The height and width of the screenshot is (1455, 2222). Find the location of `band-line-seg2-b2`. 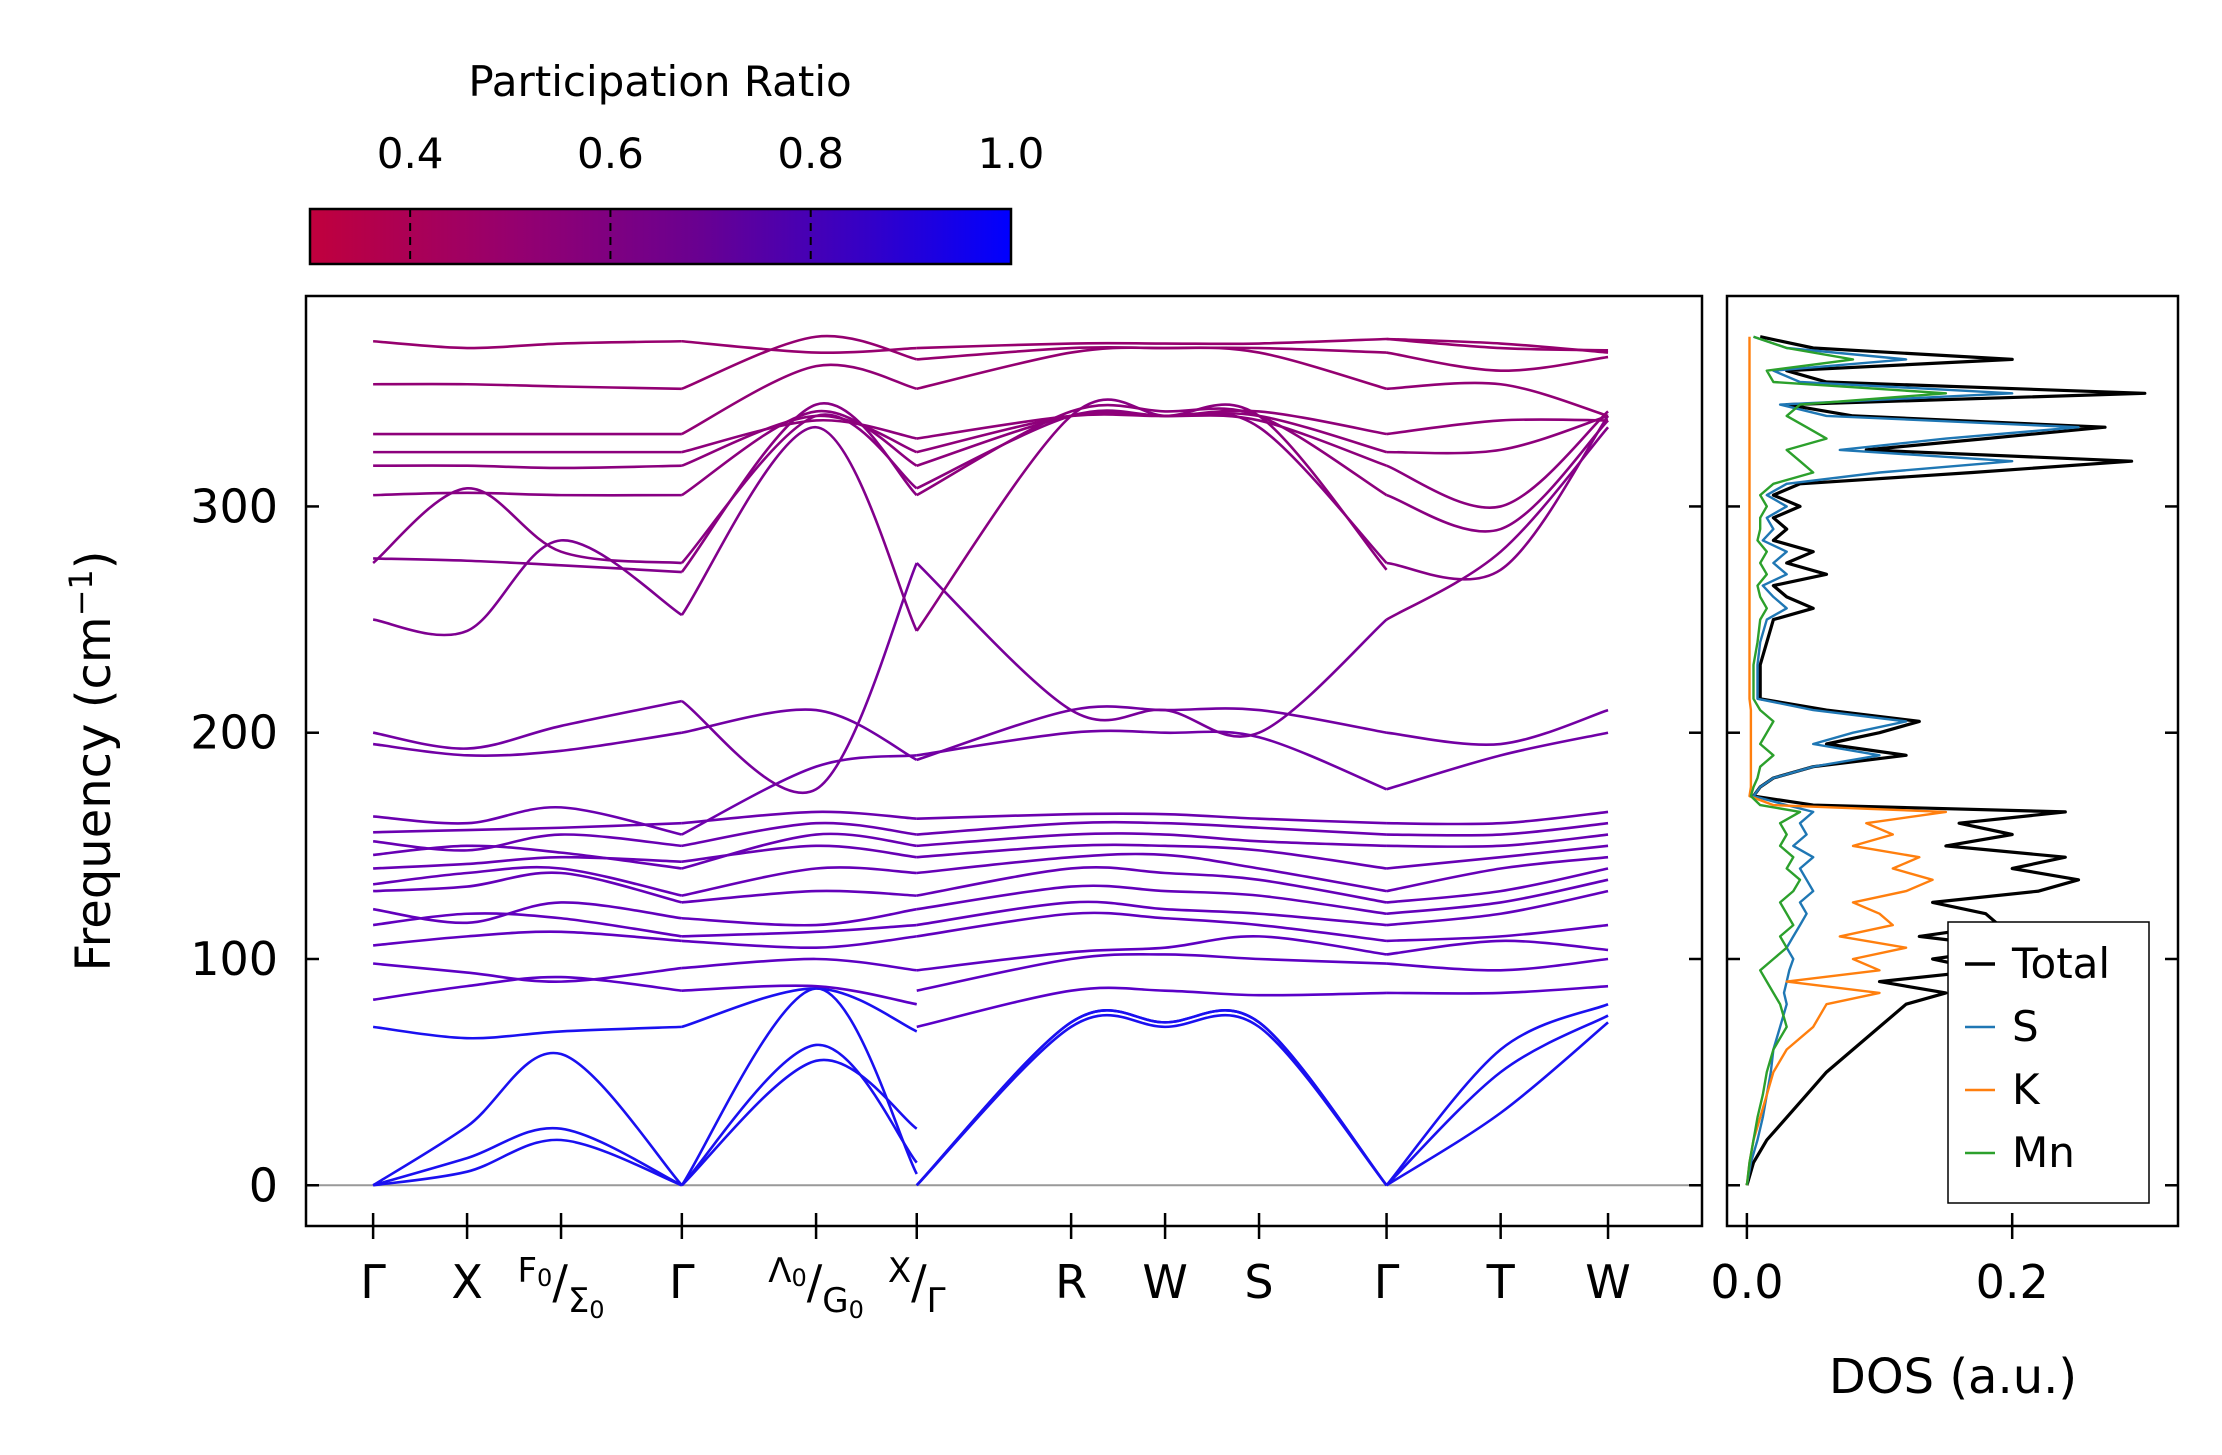

band-line-seg2-b2 is located at coordinates (1151, 1098).